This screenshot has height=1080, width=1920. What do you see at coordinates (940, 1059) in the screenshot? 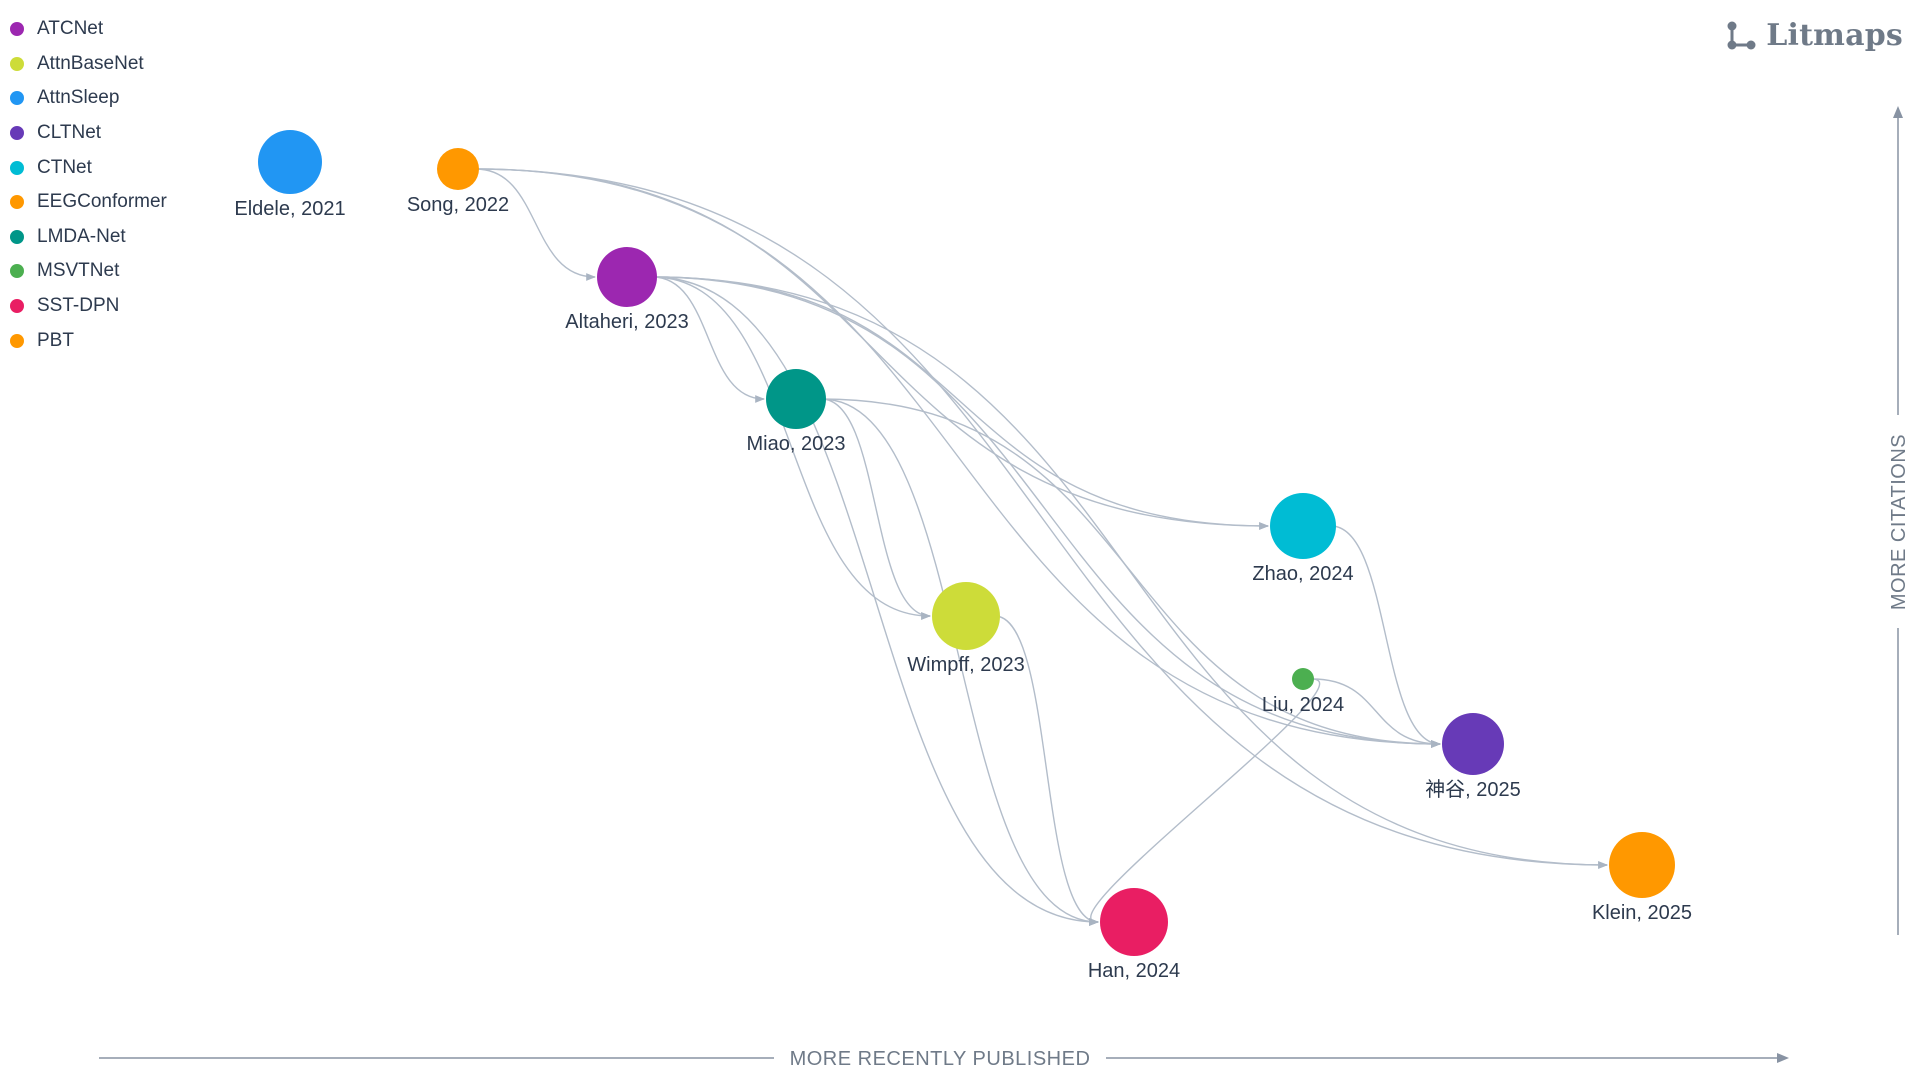
I see `x-axis-label: MORE RECENTLY PUBLISHED` at bounding box center [940, 1059].